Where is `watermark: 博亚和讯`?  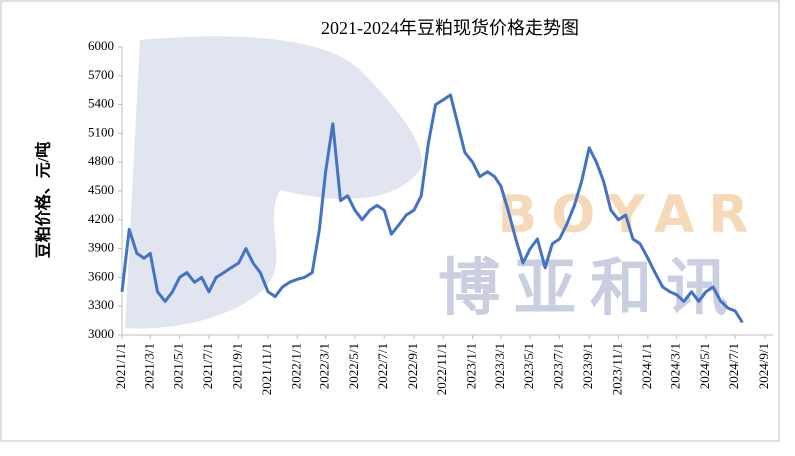 watermark: 博亚和讯 is located at coordinates (590, 287).